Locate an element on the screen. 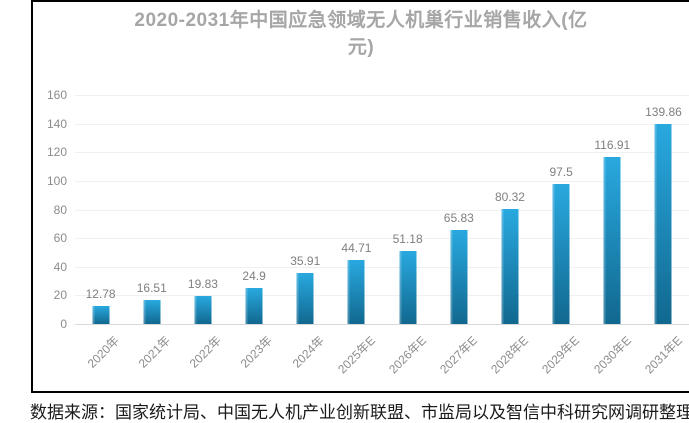 This screenshot has width=689, height=423. y-axis-tick-label: 20 is located at coordinates (60, 295).